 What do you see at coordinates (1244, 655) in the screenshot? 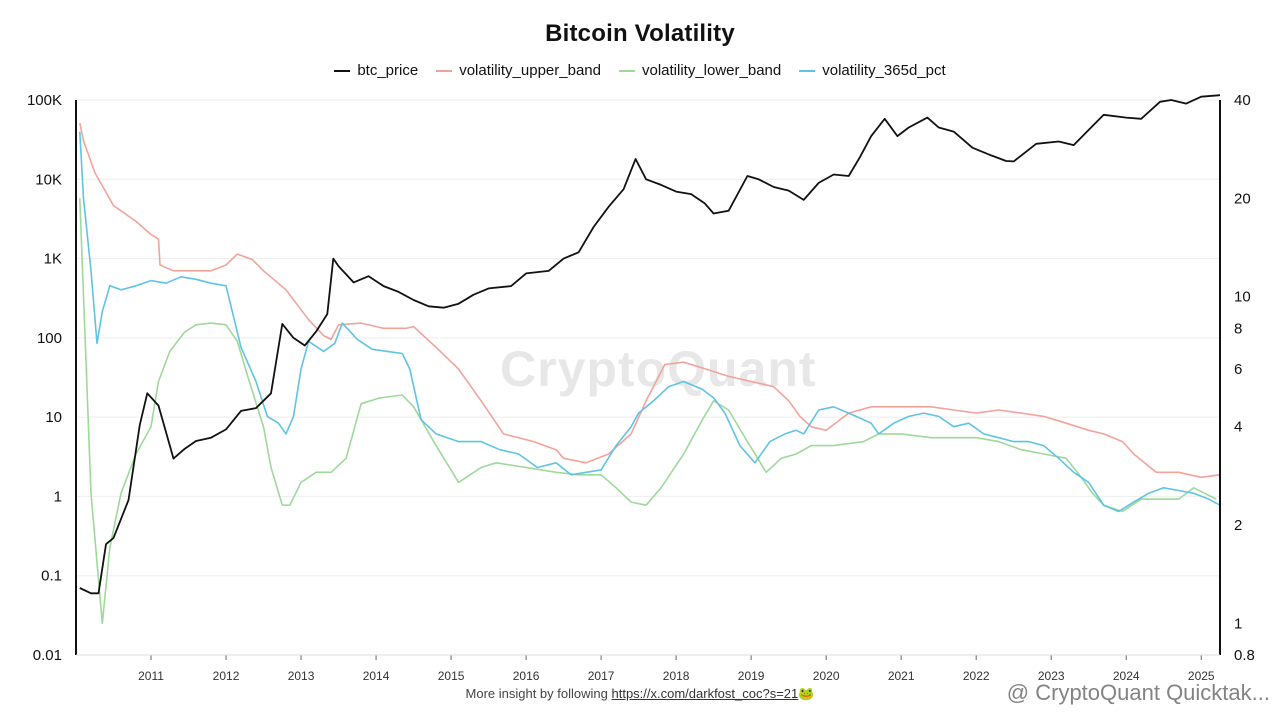
I see `y-right-tick-label: 0.8` at bounding box center [1244, 655].